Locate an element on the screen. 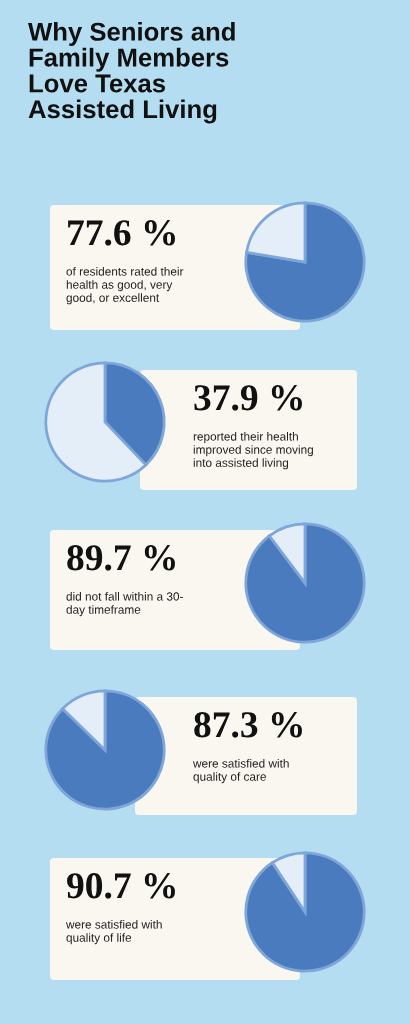  text: did not fall within a 30- day timeframe is located at coordinates (124, 604).